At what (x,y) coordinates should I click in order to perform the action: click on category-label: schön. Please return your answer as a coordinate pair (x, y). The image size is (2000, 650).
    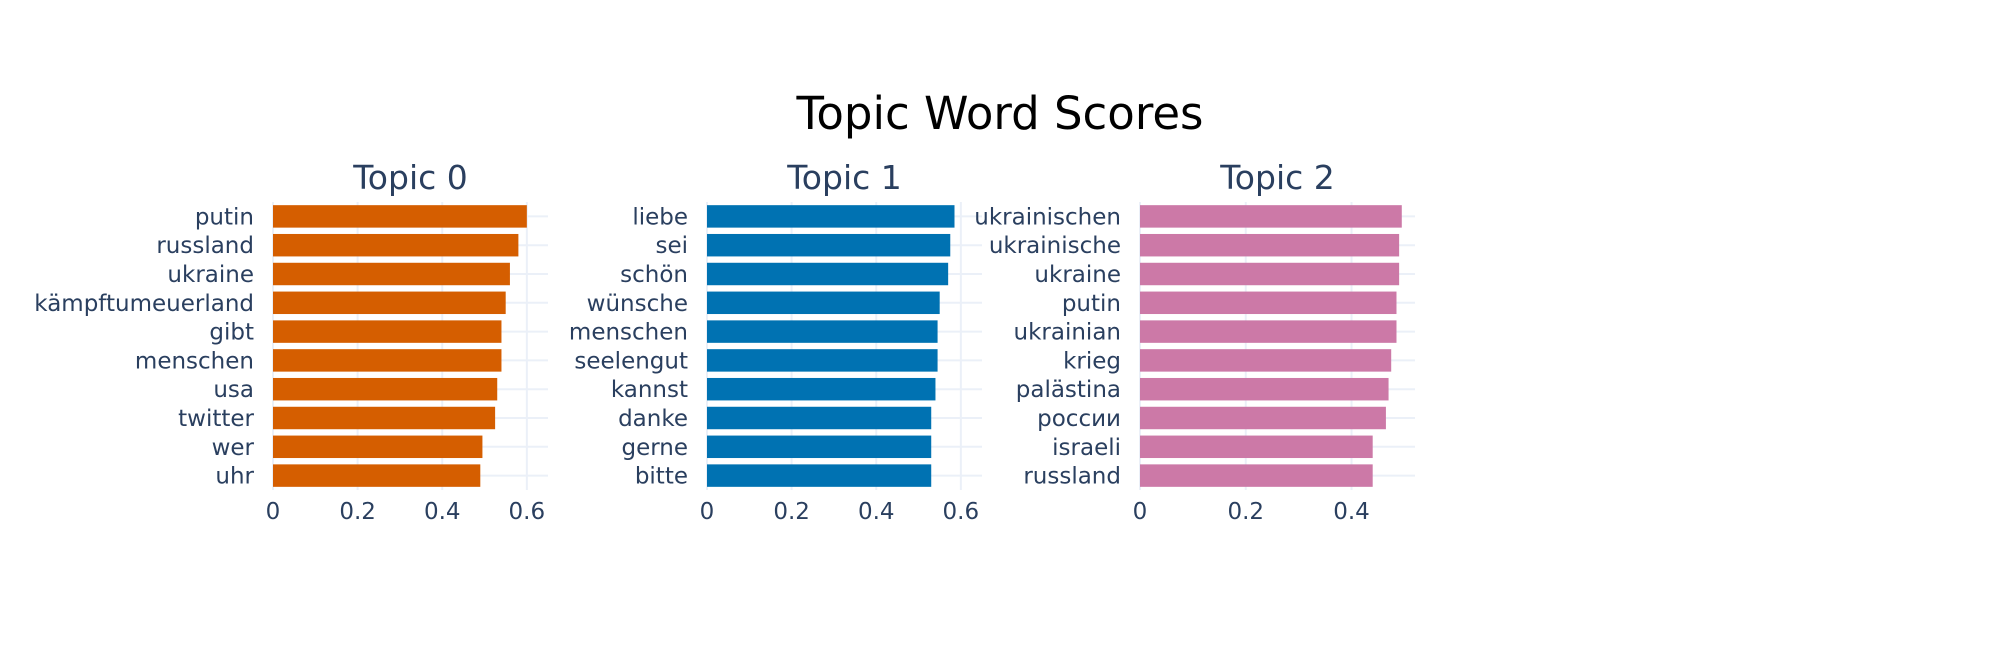
    Looking at the image, I should click on (654, 275).